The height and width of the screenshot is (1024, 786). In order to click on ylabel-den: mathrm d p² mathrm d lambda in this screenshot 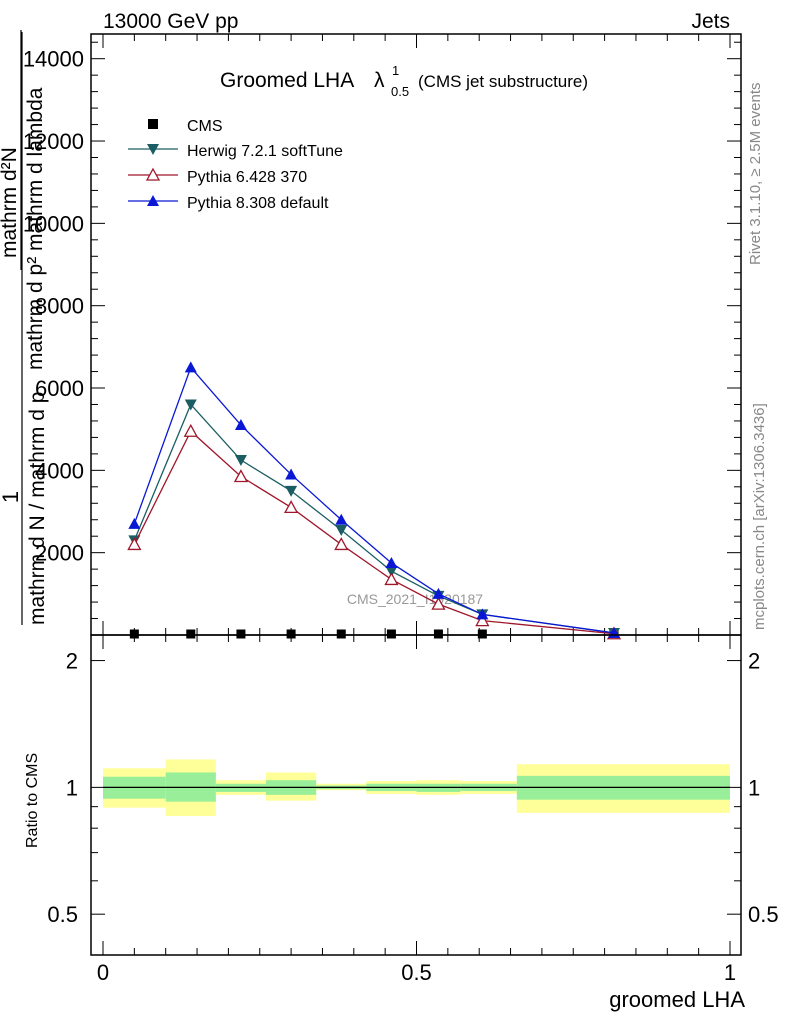, I will do `click(35, 228)`.